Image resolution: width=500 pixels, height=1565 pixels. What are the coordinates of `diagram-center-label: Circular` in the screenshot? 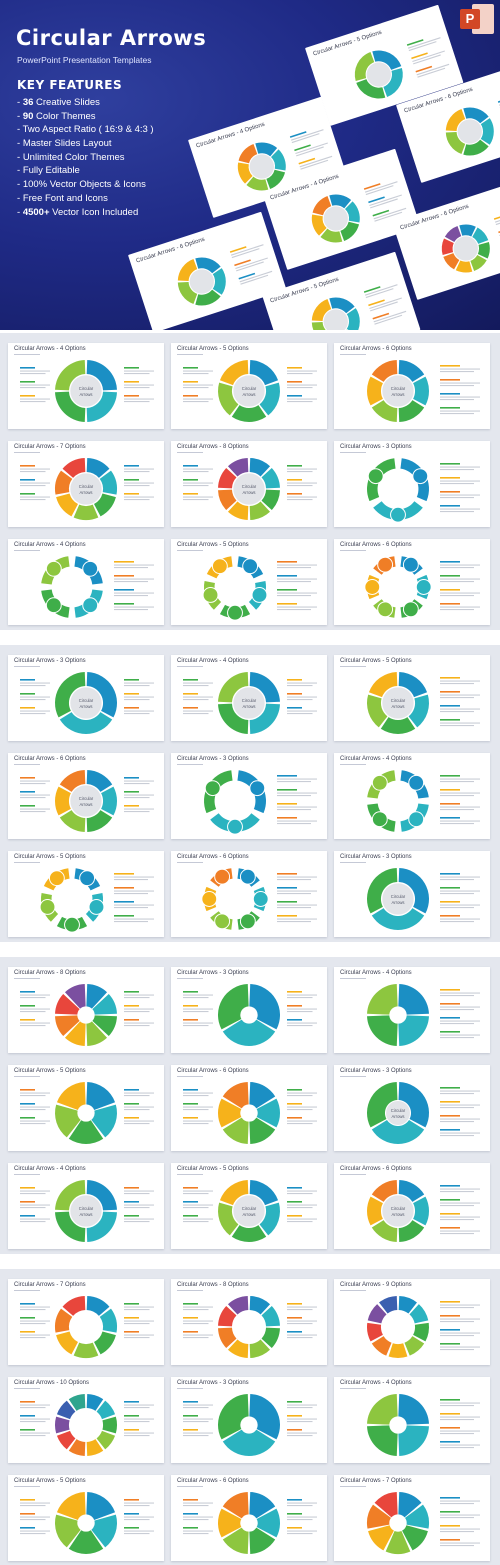 It's located at (86, 486).